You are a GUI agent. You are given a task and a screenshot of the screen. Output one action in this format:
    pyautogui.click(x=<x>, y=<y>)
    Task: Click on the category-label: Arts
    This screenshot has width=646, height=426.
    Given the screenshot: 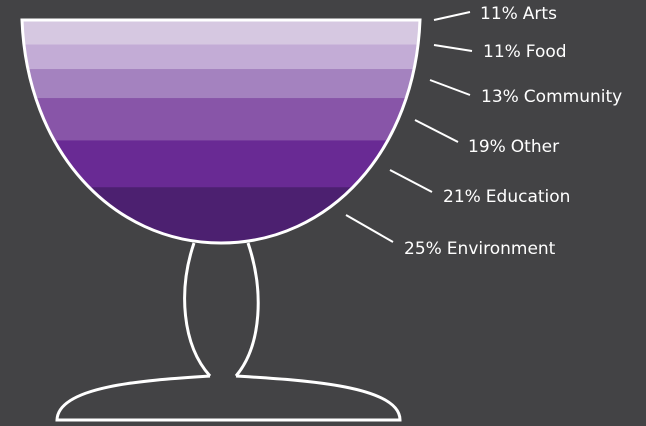 What is the action you would take?
    pyautogui.click(x=540, y=14)
    